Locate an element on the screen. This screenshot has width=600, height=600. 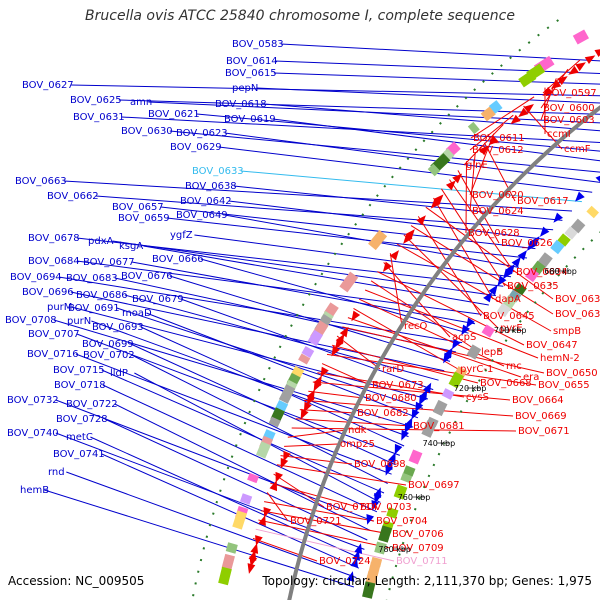
forward-gene-label: BOV_0619 is located at coordinates (250, 119).